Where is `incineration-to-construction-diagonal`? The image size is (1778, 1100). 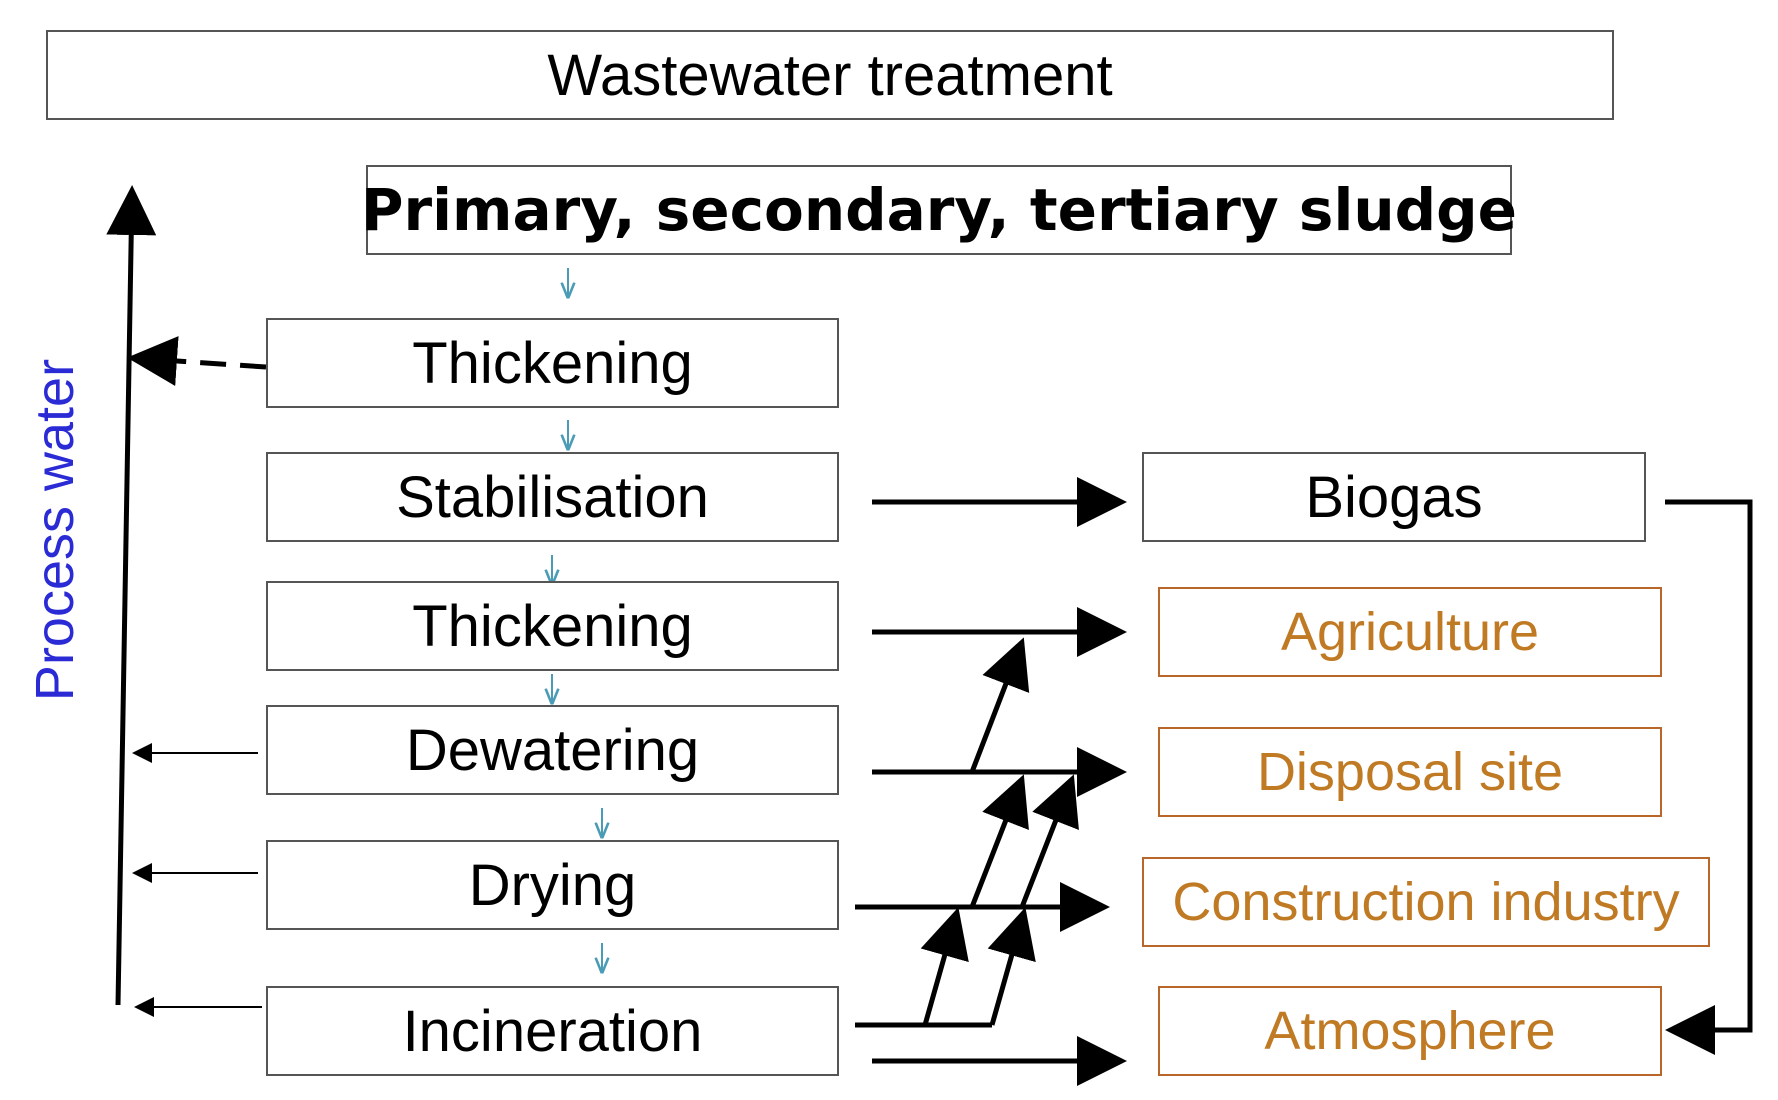 incineration-to-construction-diagonal is located at coordinates (944, 966).